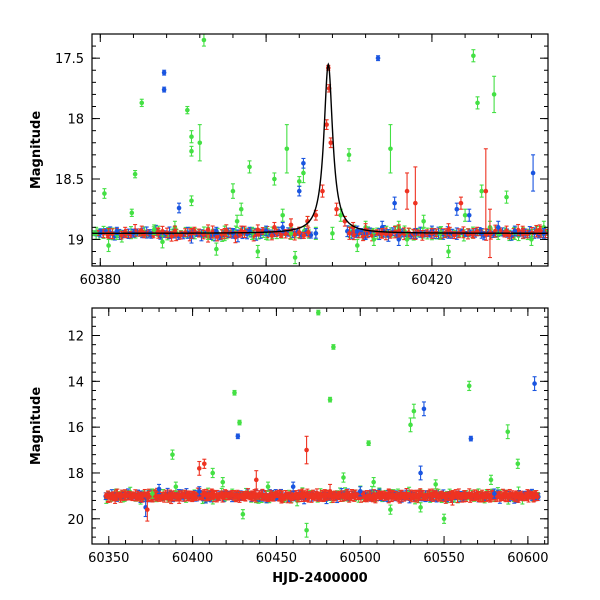 This screenshot has height=600, width=600. I want to click on bottom-x-axis-label: HJD-2400000, so click(319, 578).